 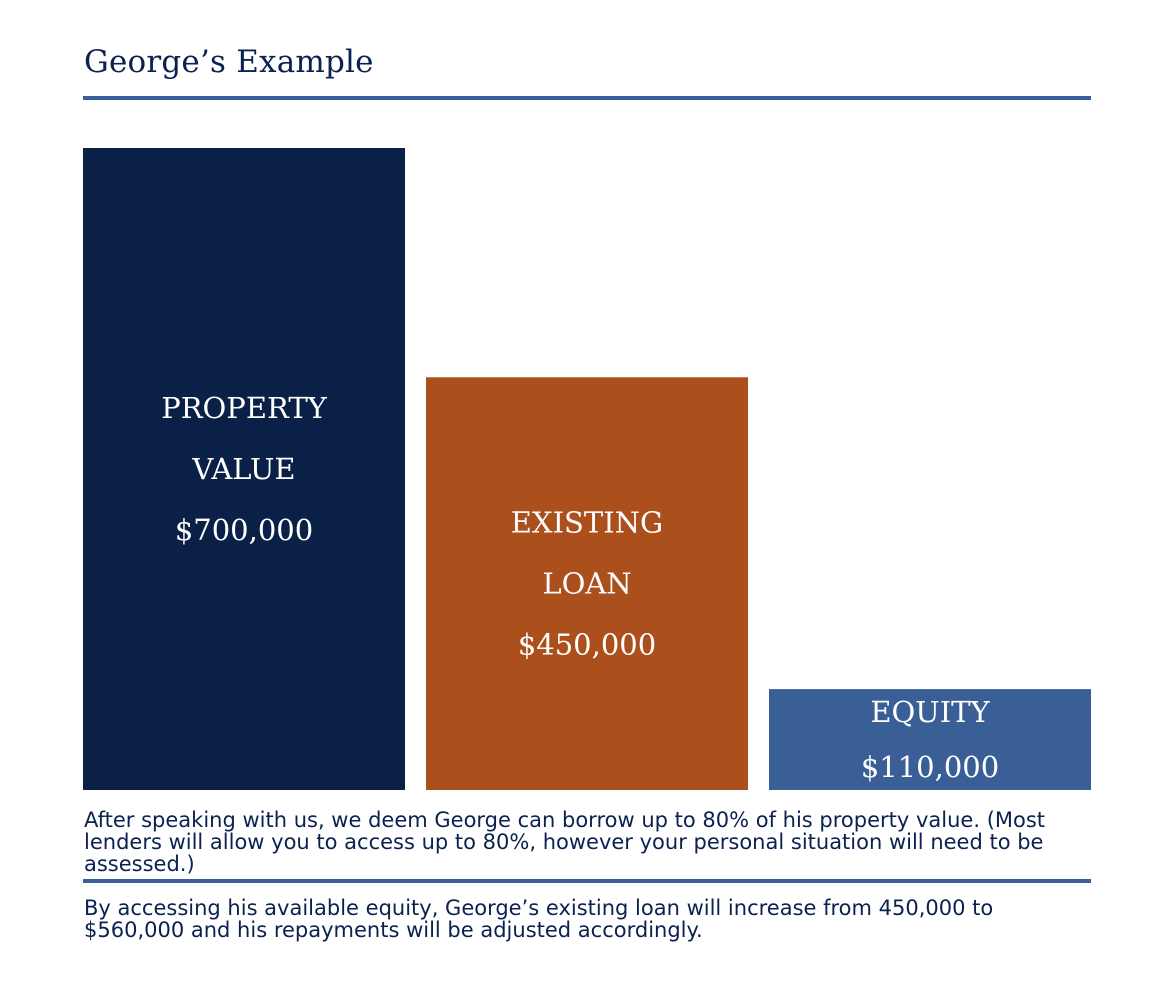 I want to click on bar-category-label: VALUE, so click(x=243, y=469).